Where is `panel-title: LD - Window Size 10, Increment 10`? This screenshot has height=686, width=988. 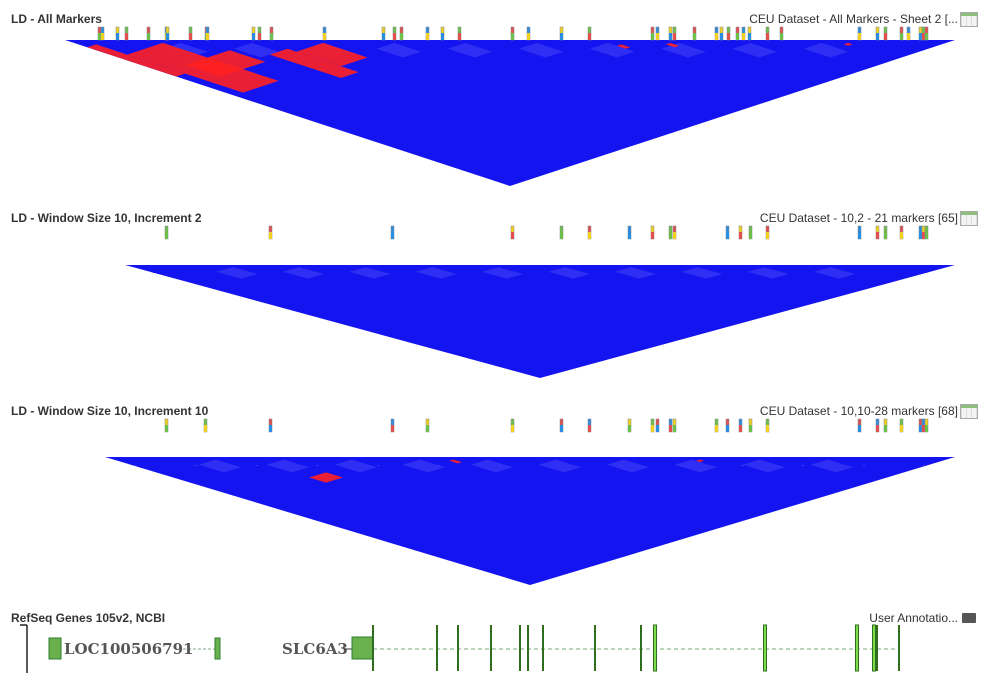
panel-title: LD - Window Size 10, Increment 10 is located at coordinates (110, 411).